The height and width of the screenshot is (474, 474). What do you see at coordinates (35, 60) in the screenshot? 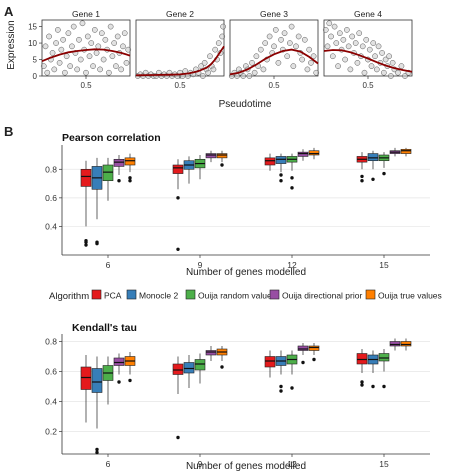
I see `y-tick-label: 5` at bounding box center [35, 60].